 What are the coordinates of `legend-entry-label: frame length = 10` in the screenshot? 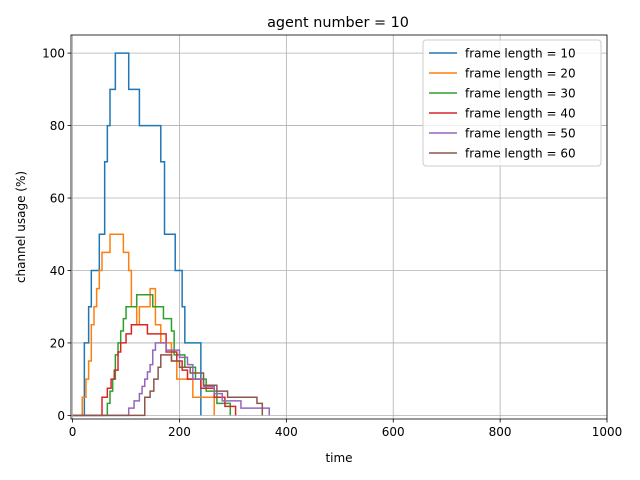 It's located at (520, 54).